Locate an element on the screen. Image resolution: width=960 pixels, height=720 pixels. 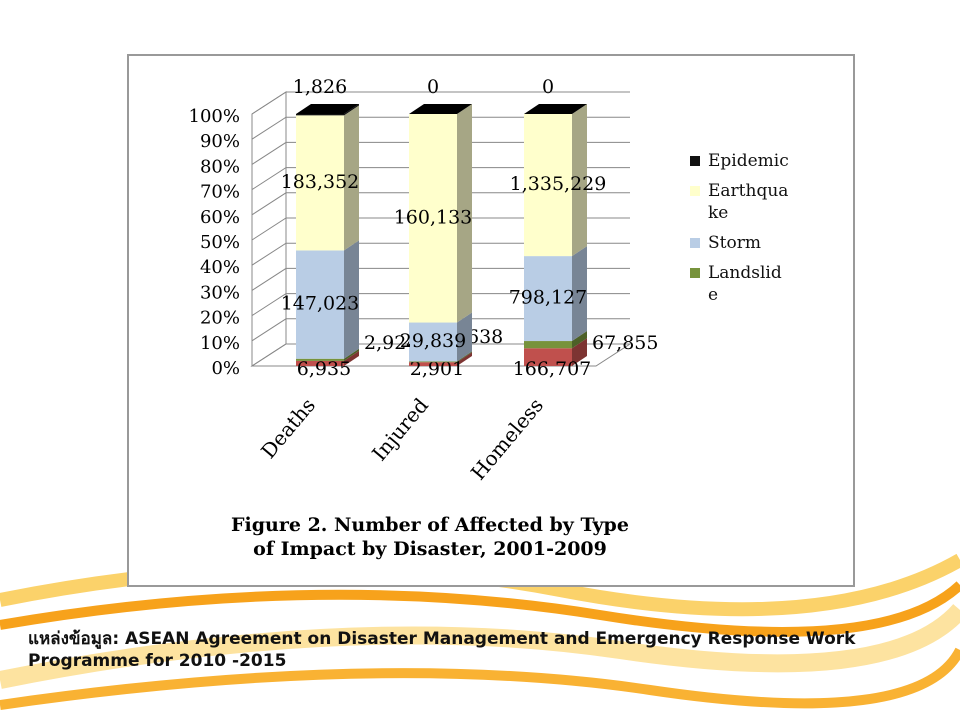
y-tick-label: 20% is located at coordinates (220, 318).